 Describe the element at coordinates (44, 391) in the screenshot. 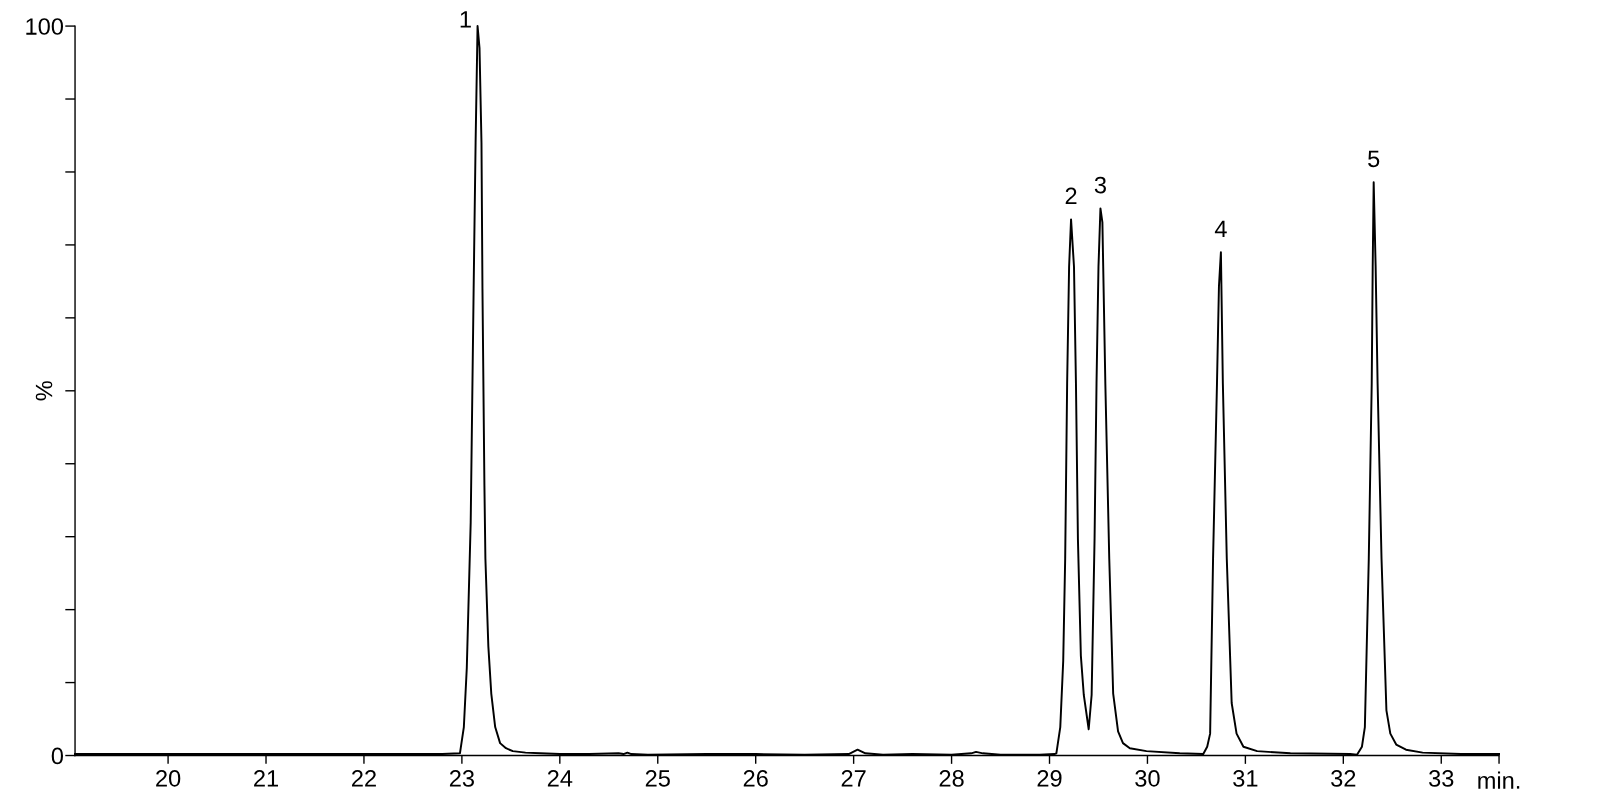

I see `y-axis-title: %` at that location.